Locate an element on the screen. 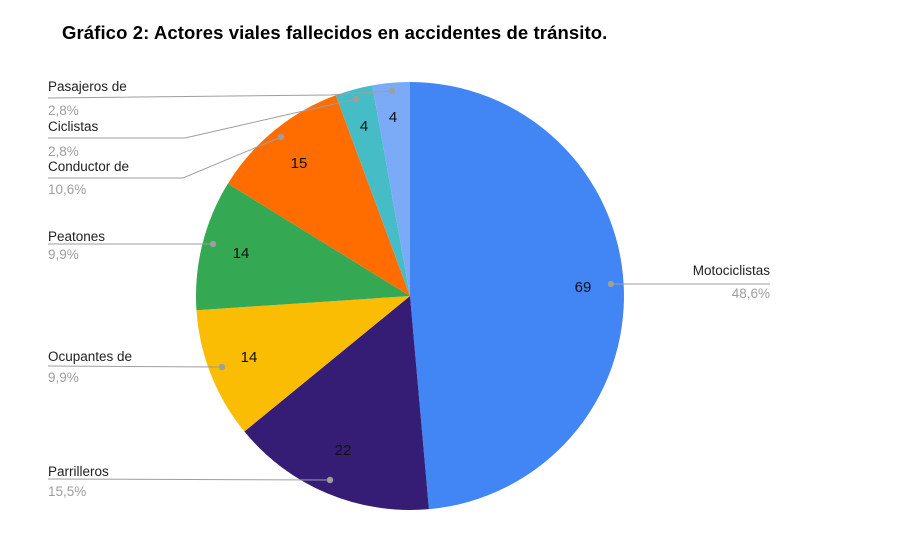 The width and height of the screenshot is (921, 557). leader-line-pasajeros-de is located at coordinates (220, 94).